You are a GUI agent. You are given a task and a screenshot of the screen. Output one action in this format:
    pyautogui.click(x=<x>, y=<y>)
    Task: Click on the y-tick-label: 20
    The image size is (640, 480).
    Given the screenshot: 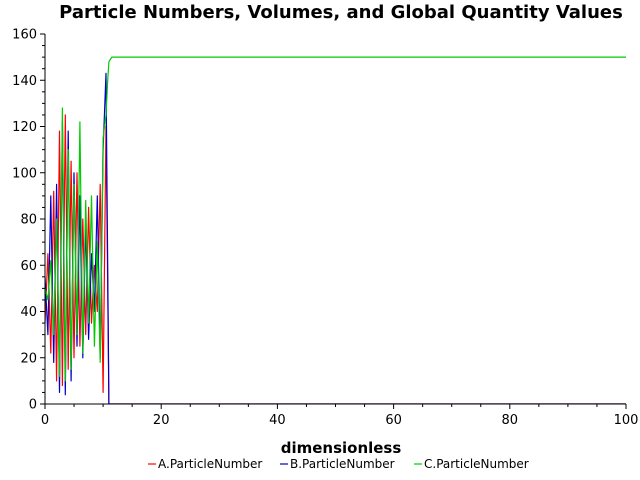 What is the action you would take?
    pyautogui.click(x=28, y=358)
    